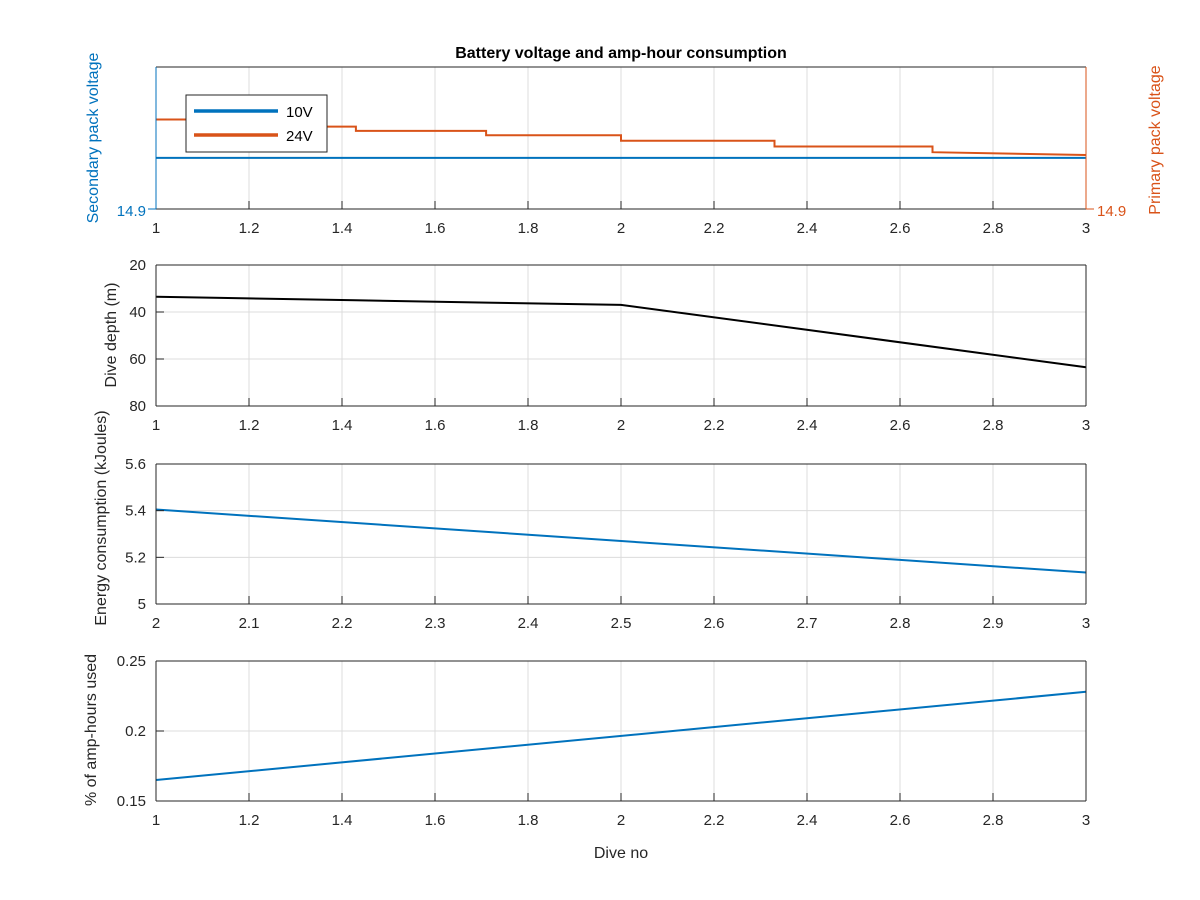 The height and width of the screenshot is (900, 1200). Describe the element at coordinates (1155, 139) in the screenshot. I see `right-y-axis-label: Primary pack voltage` at that location.